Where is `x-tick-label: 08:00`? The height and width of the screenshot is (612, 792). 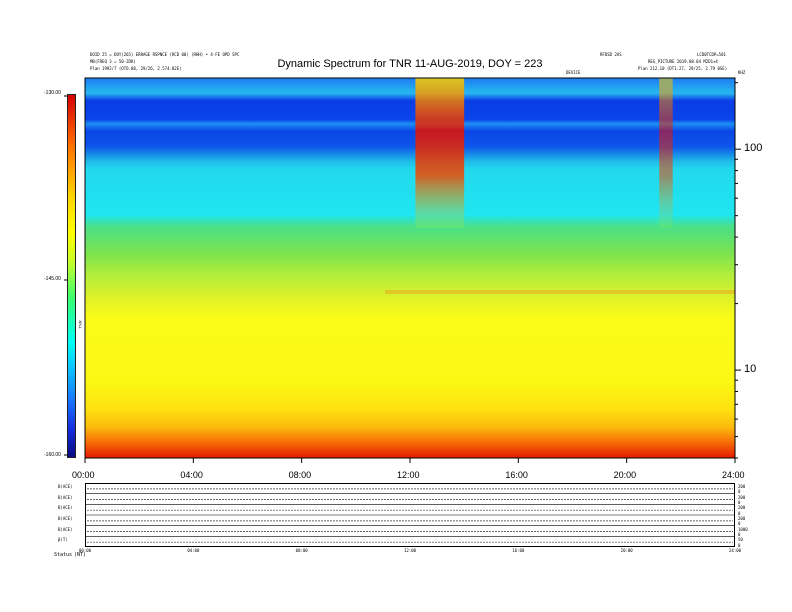
x-tick-label: 08:00 is located at coordinates (300, 475).